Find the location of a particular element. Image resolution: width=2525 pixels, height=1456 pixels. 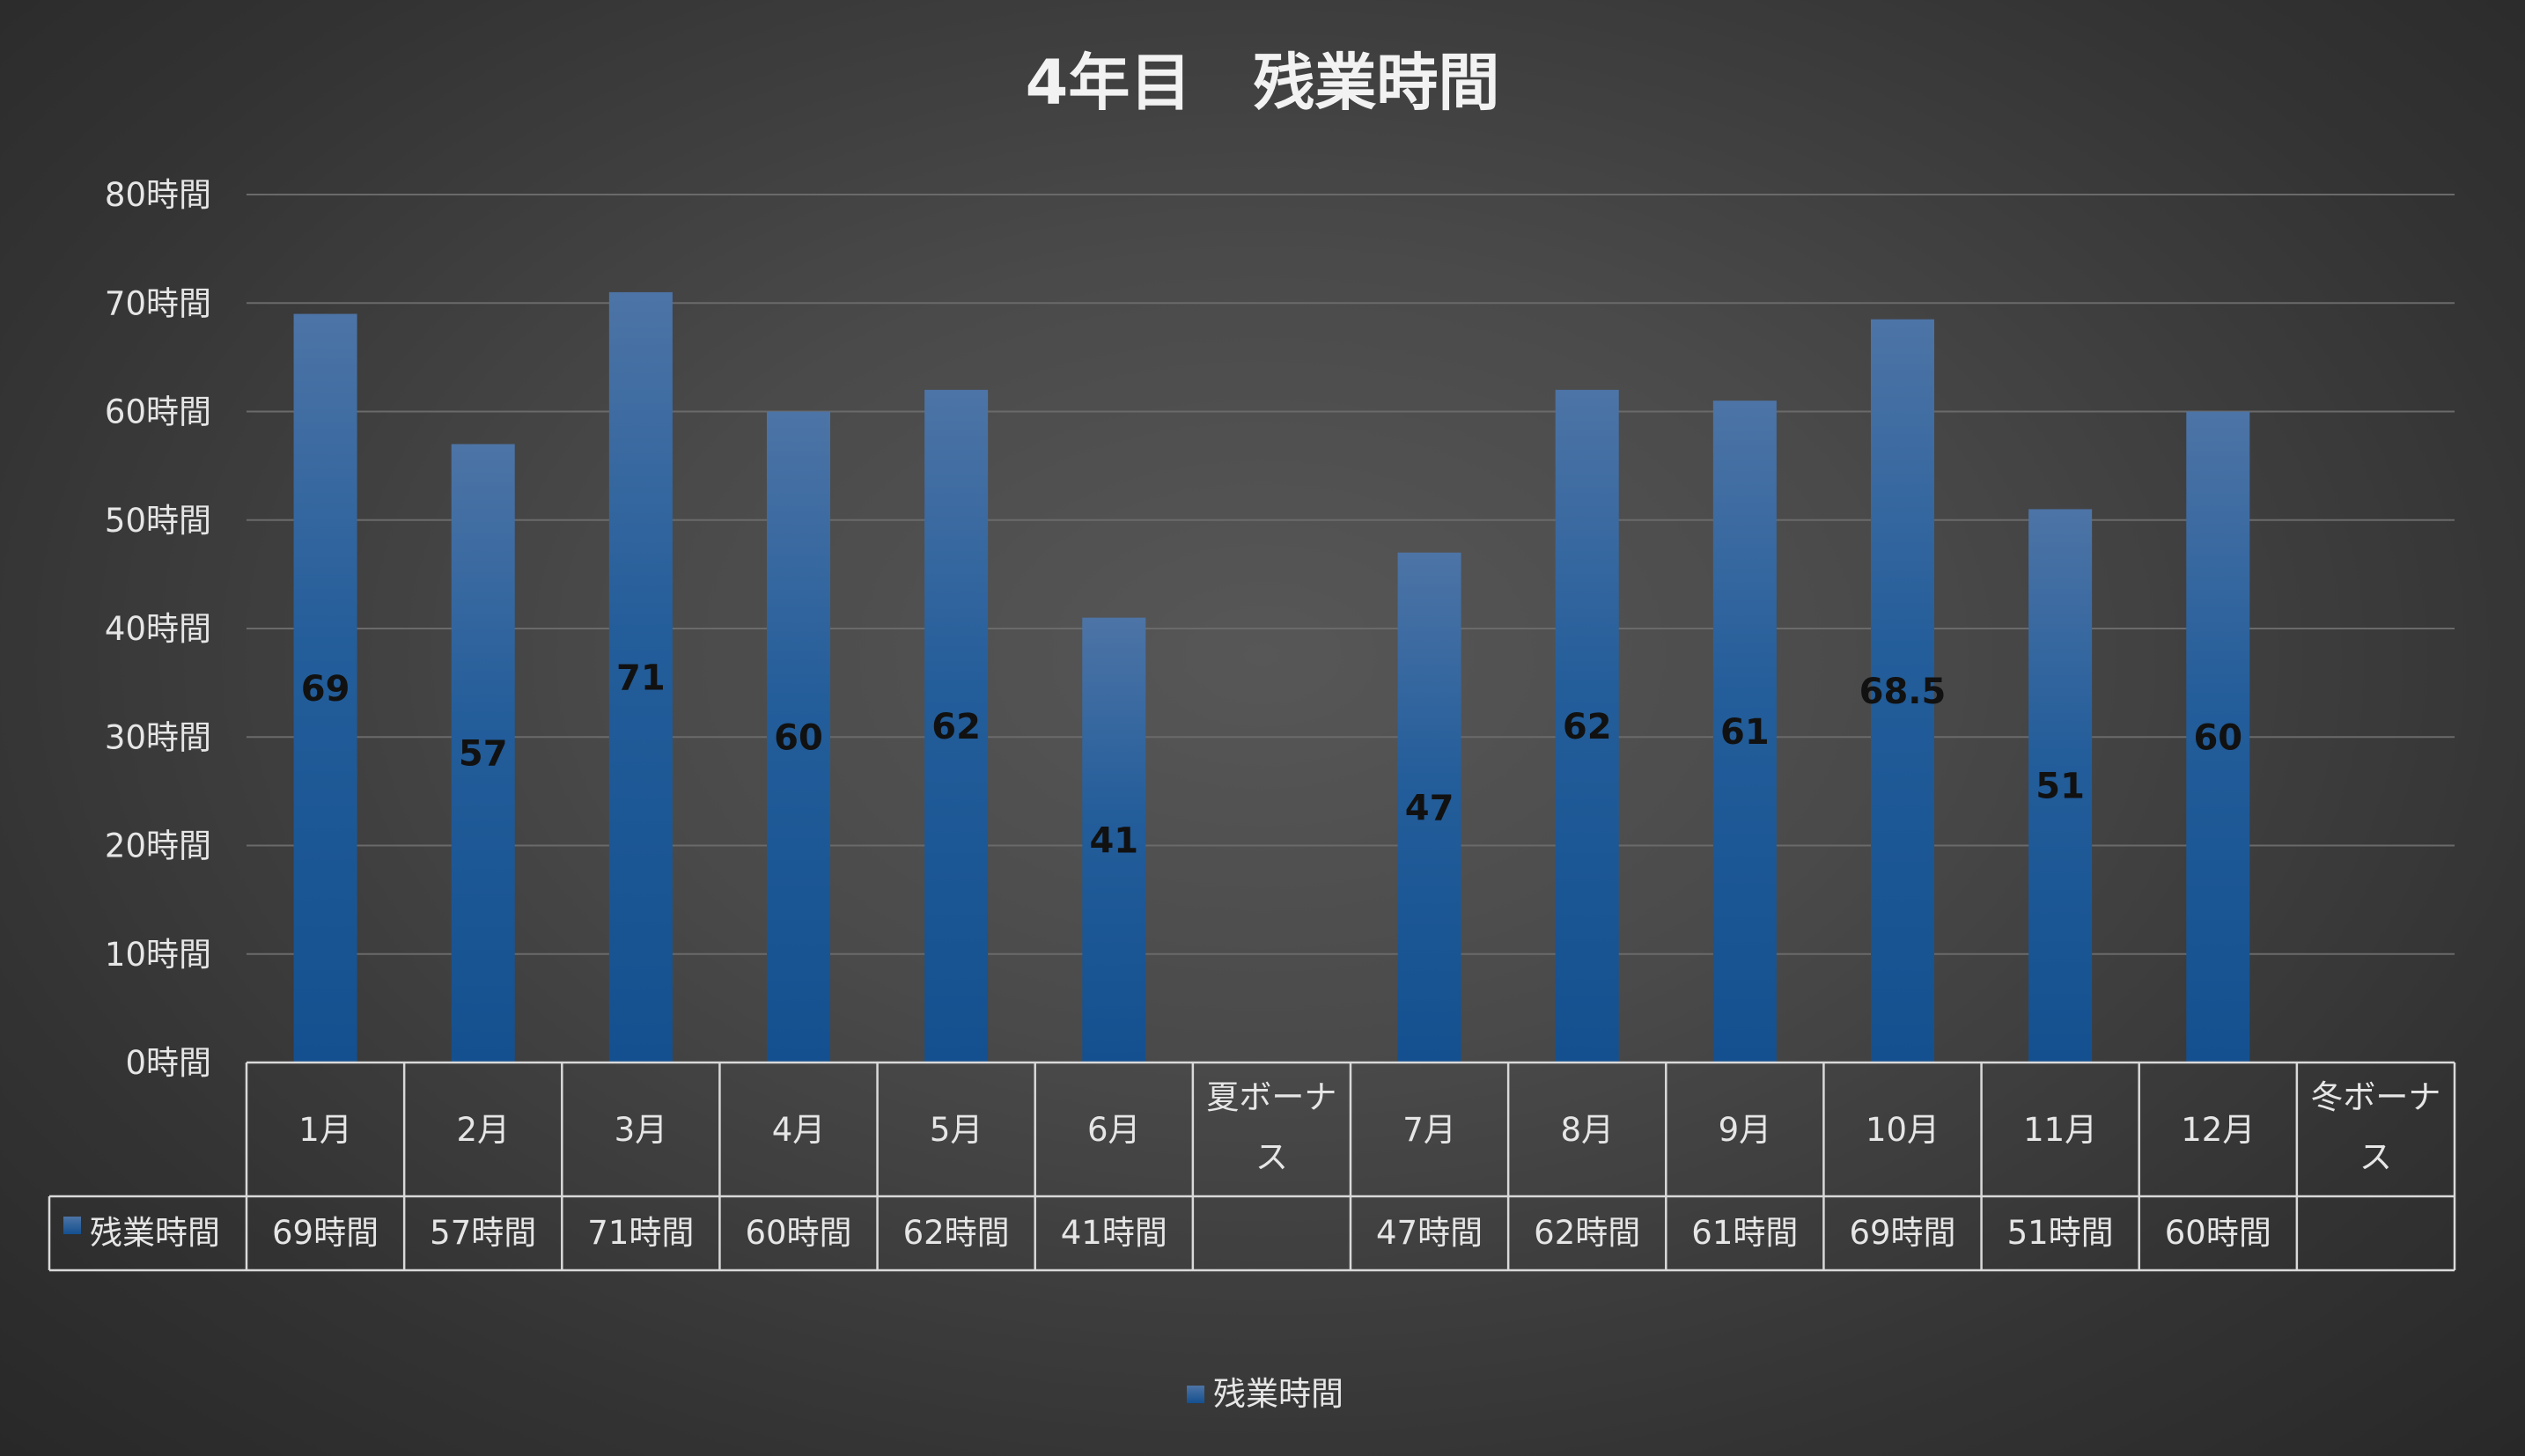

category-label: 8月 is located at coordinates (1587, 1130).